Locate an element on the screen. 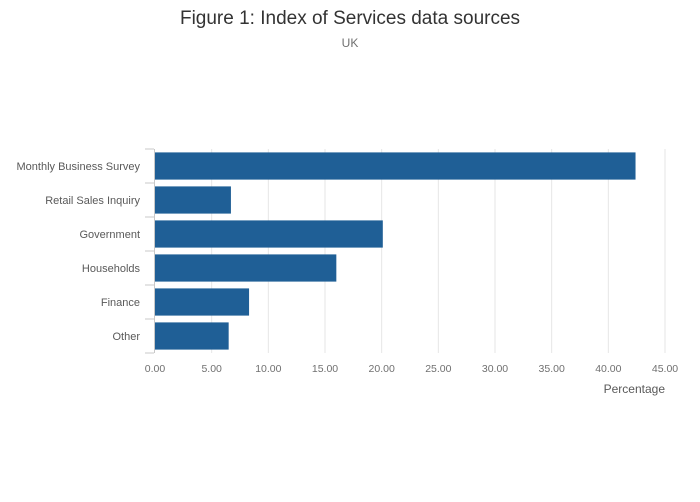  chart-subtitle: UK is located at coordinates (350, 43).